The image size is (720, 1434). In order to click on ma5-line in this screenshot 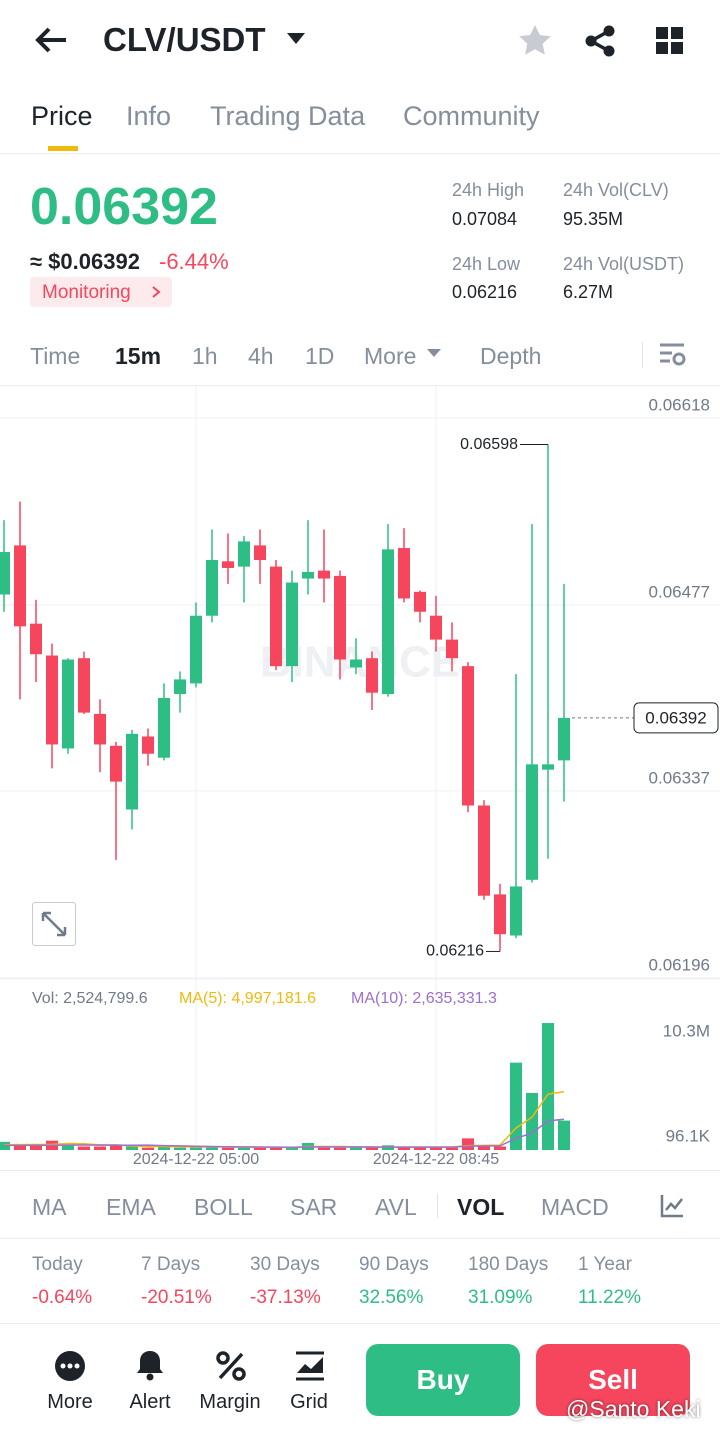, I will do `click(284, 1120)`.